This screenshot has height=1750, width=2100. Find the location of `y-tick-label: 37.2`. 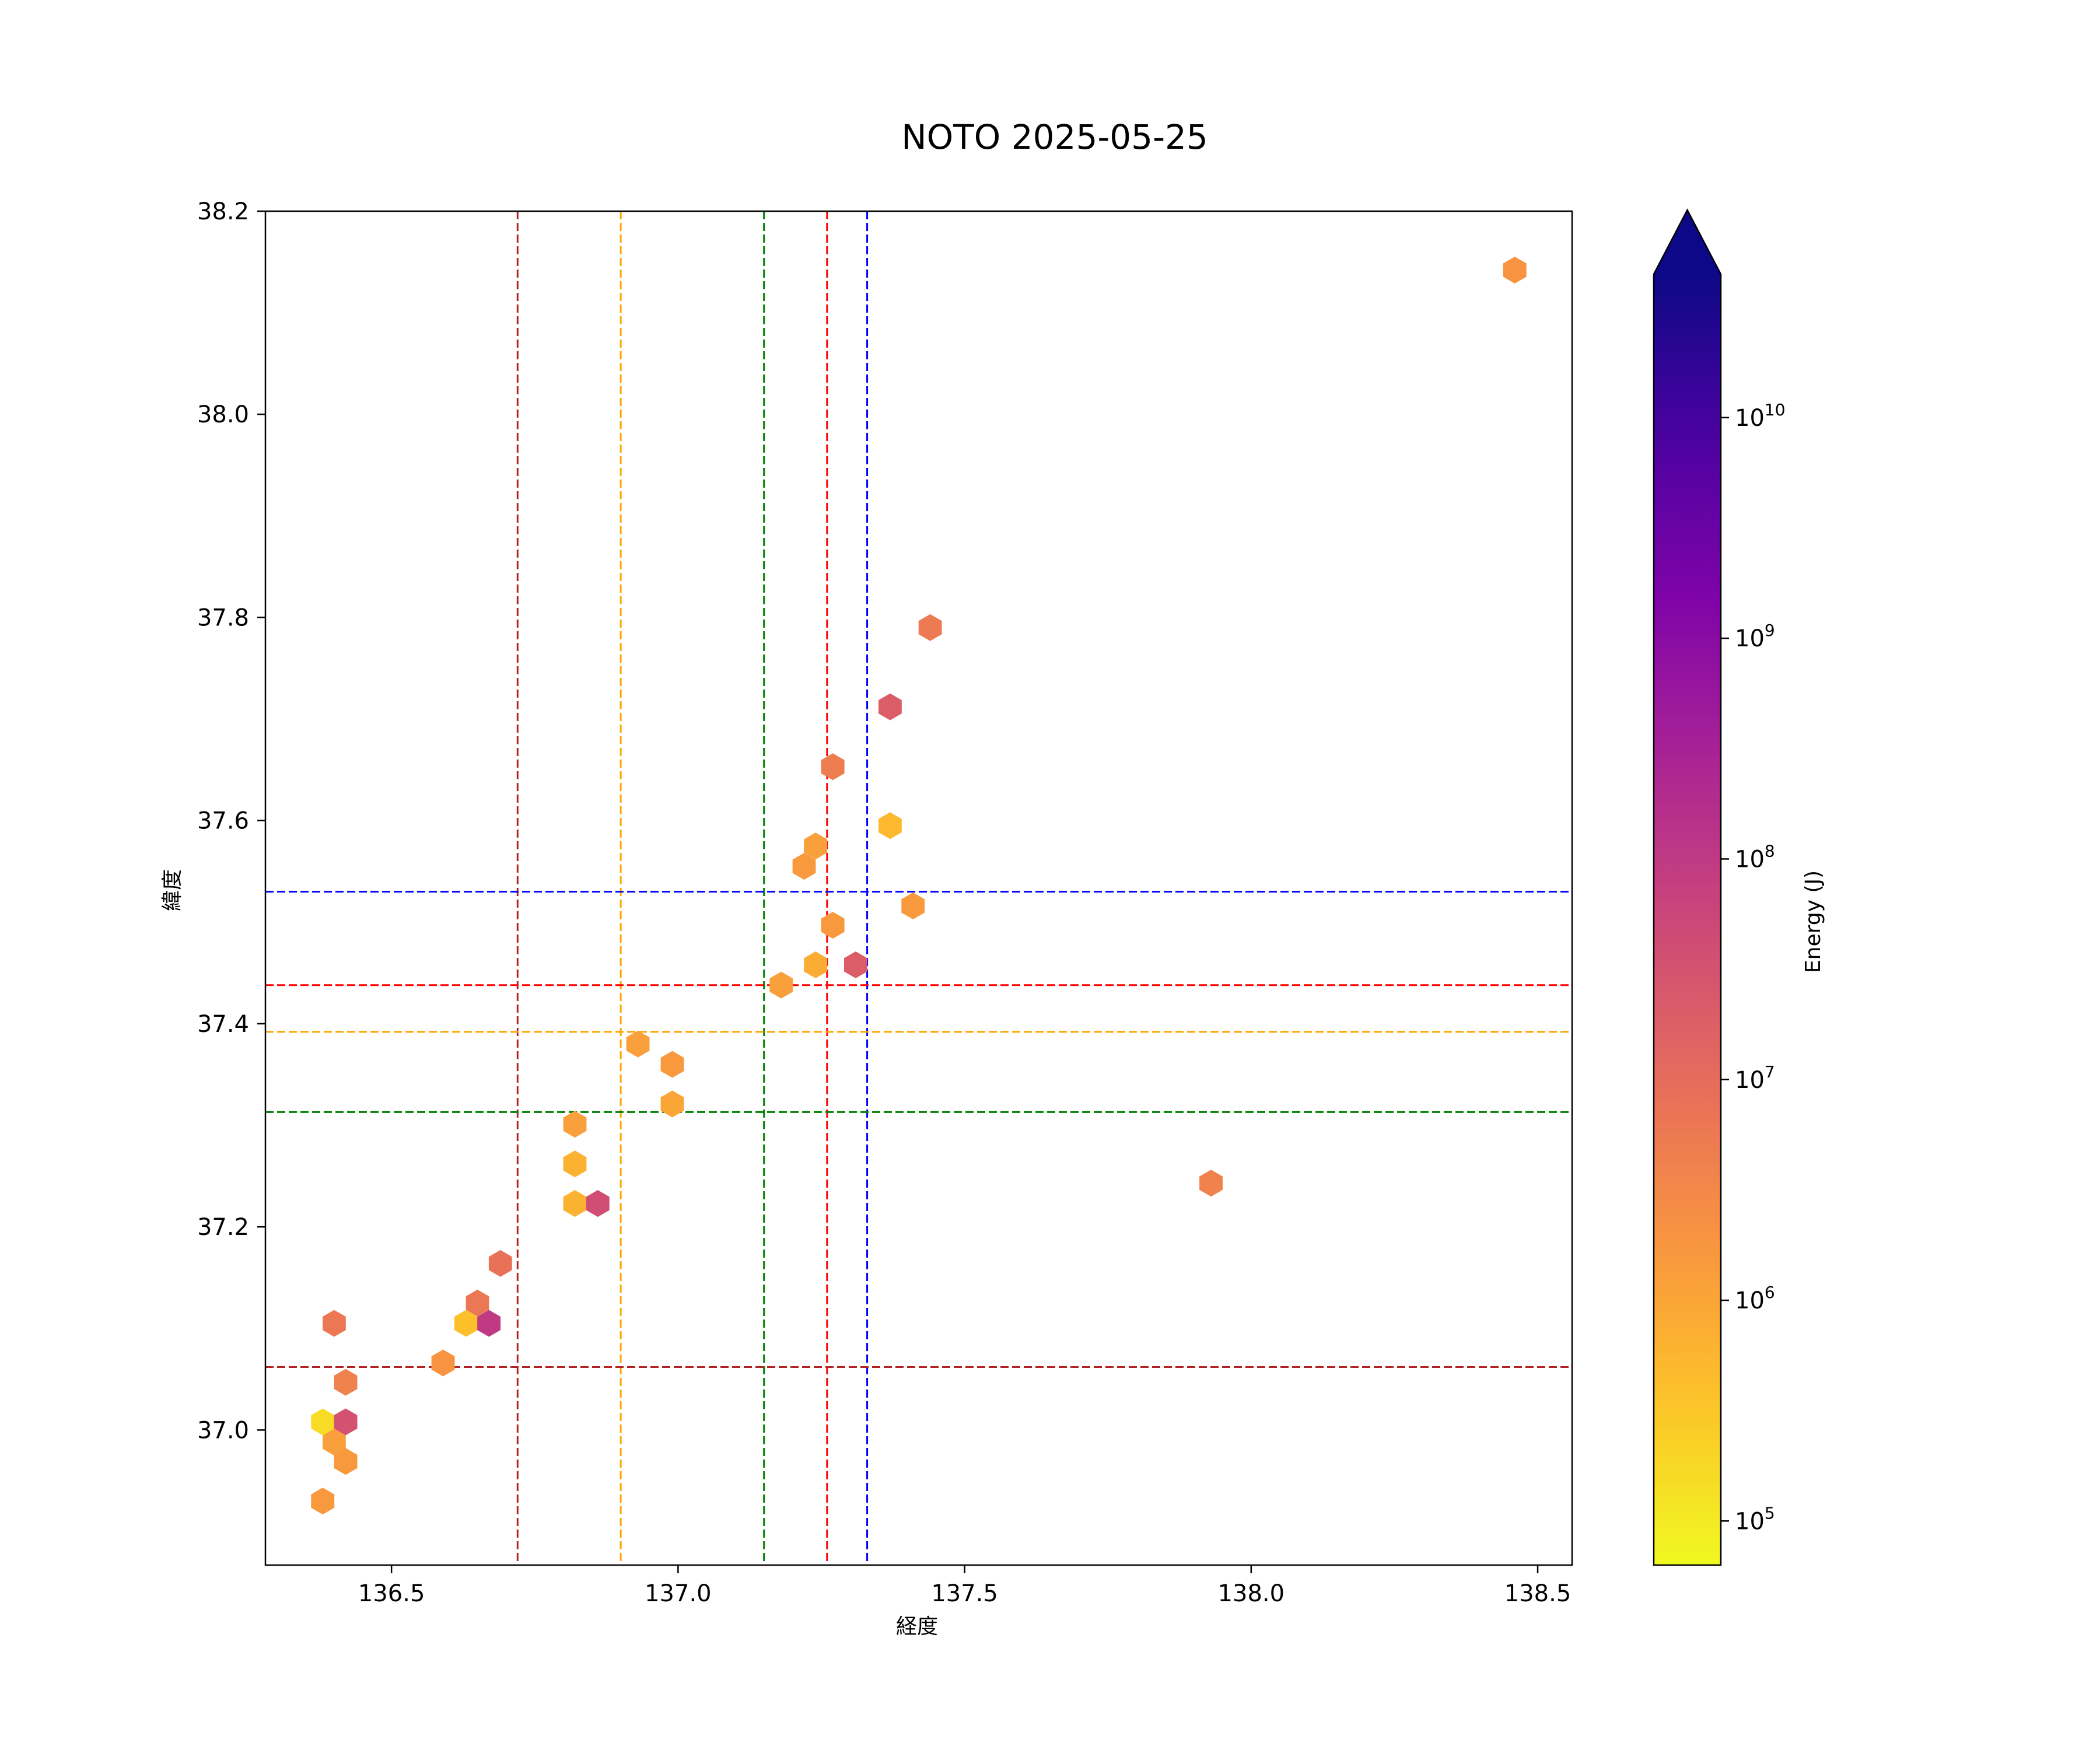

y-tick-label: 37.2 is located at coordinates (223, 1227).